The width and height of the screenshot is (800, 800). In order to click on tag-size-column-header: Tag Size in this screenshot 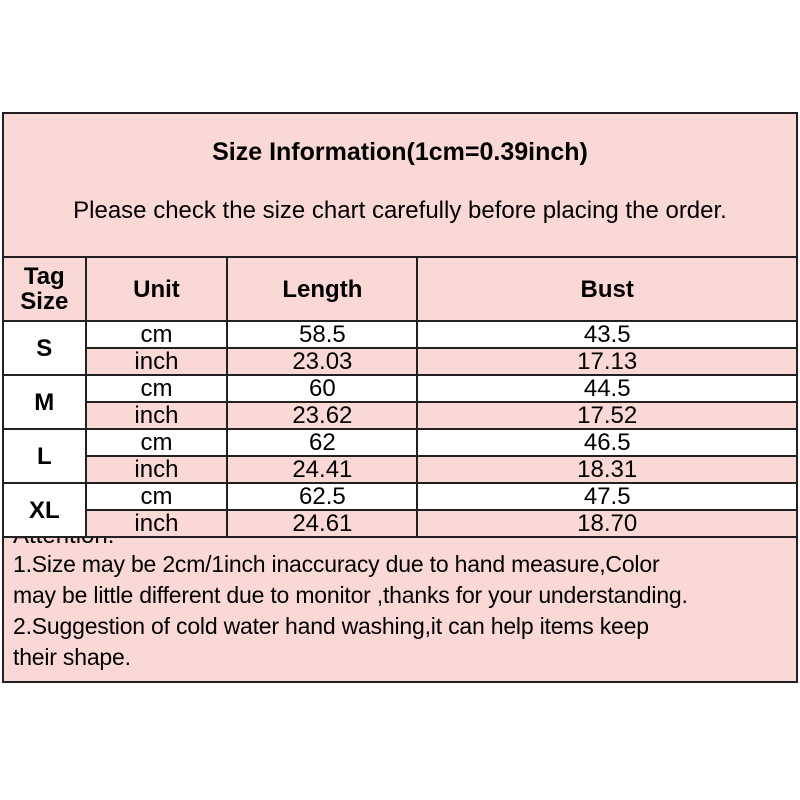, I will do `click(45, 289)`.